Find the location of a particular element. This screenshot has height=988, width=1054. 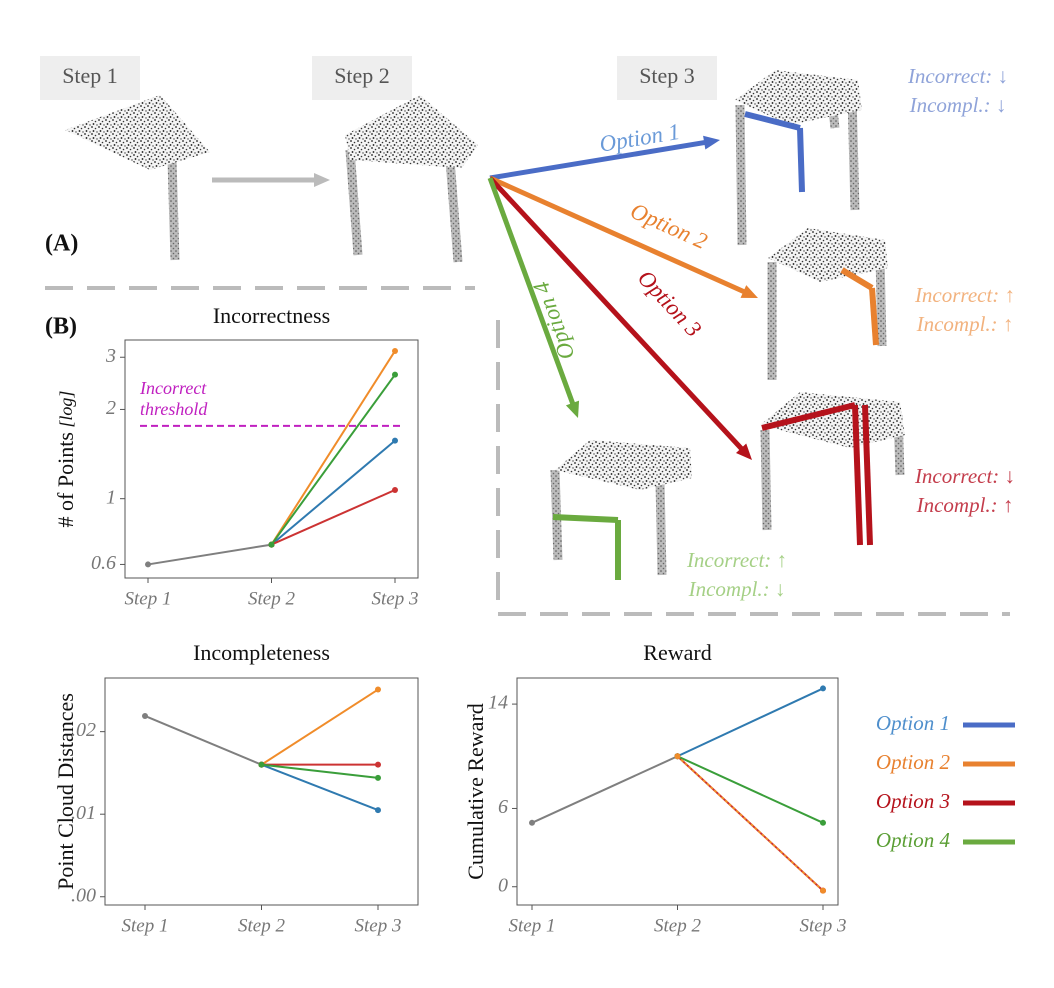

step-label: Step 3 is located at coordinates (667, 75).